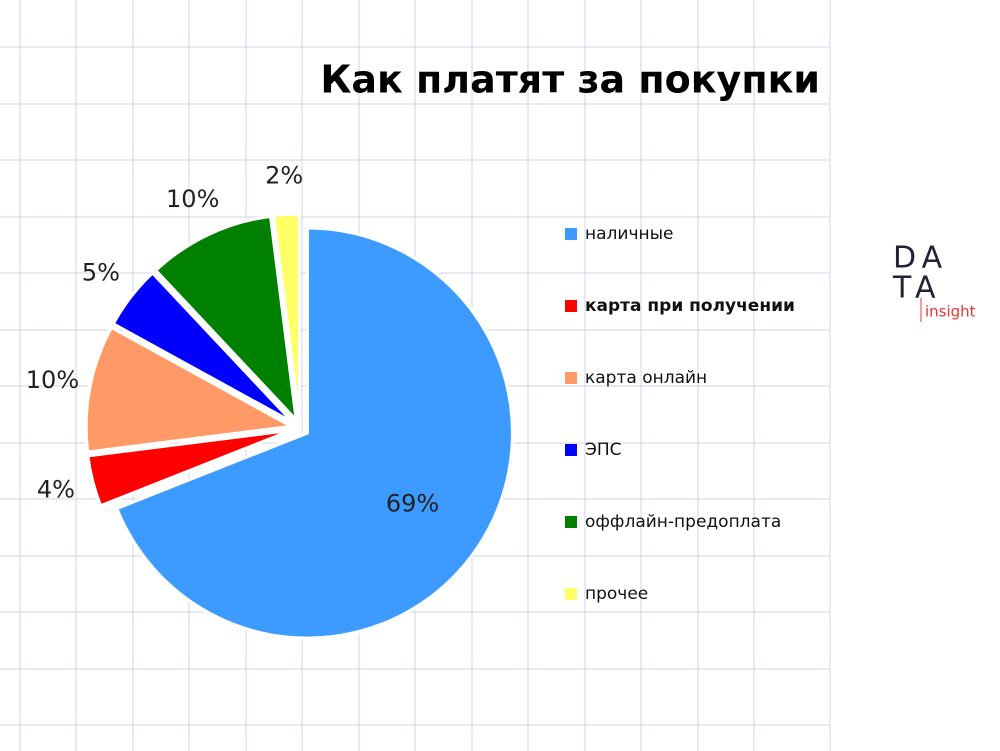  What do you see at coordinates (284, 175) in the screenshot?
I see `data-label: 2%` at bounding box center [284, 175].